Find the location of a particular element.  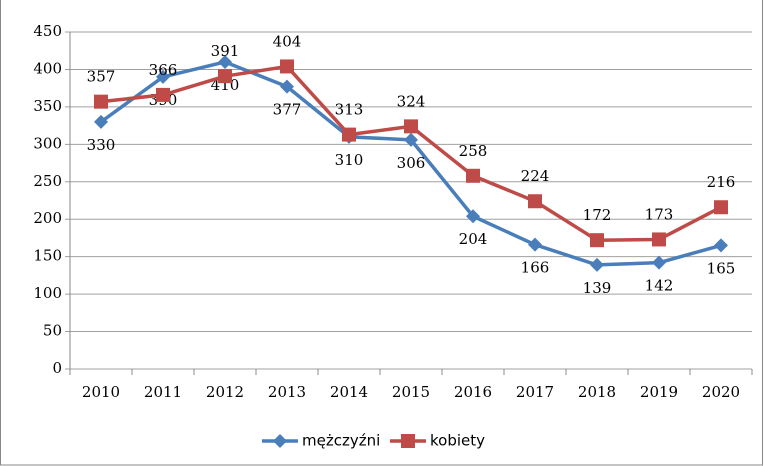

x-tick-label: 2011 is located at coordinates (163, 392).